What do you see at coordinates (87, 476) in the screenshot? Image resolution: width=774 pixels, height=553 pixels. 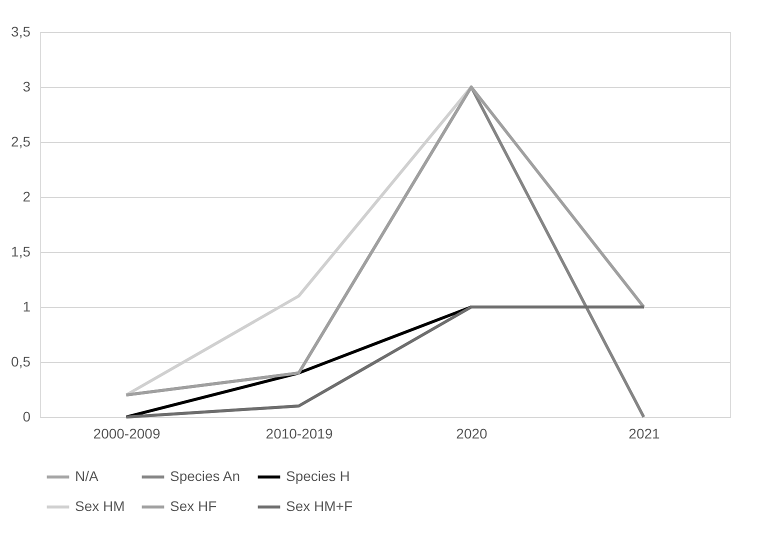 I see `legend-label: N/A` at bounding box center [87, 476].